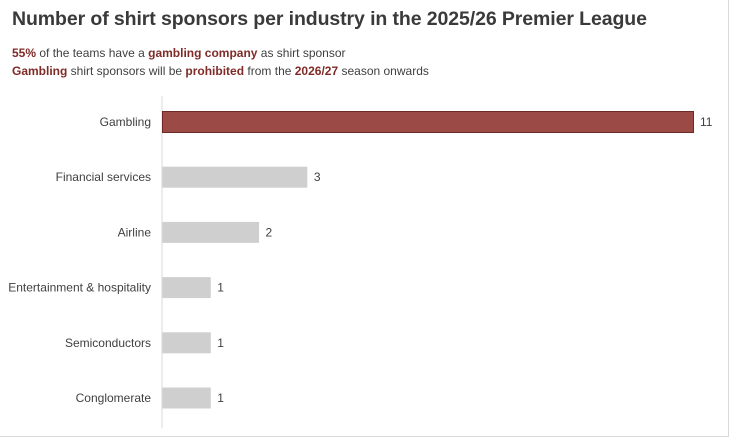 This screenshot has height=439, width=730. I want to click on bar-conglomerate, so click(186, 398).